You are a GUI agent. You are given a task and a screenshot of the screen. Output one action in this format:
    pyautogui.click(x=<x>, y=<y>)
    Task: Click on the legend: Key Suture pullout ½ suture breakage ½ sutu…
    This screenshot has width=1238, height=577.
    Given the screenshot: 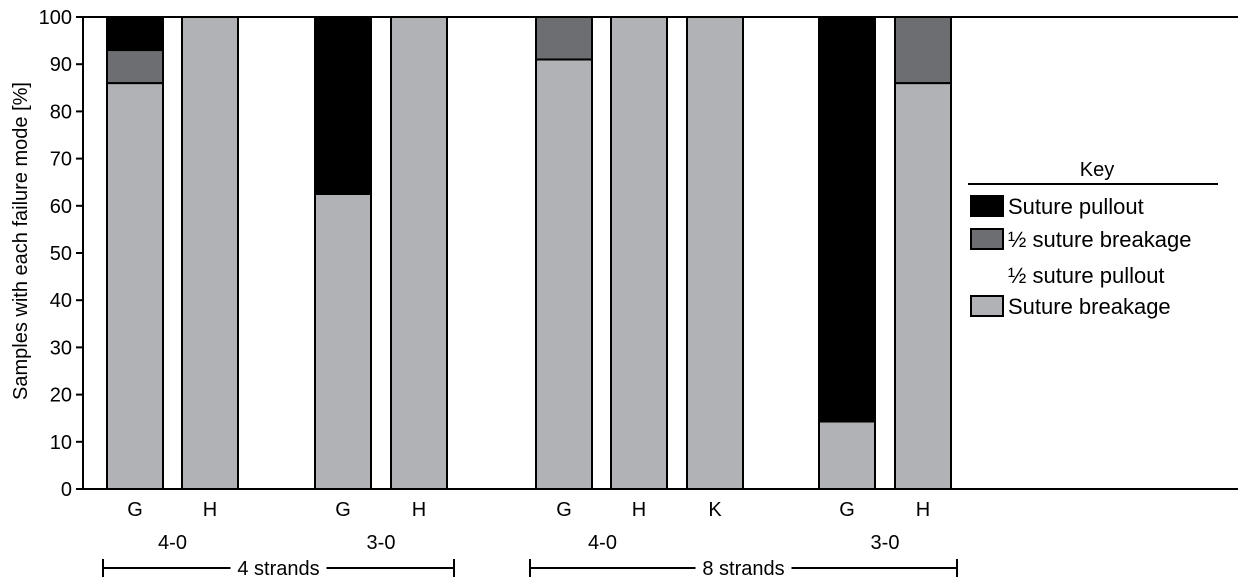 What is the action you would take?
    pyautogui.click(x=1093, y=239)
    